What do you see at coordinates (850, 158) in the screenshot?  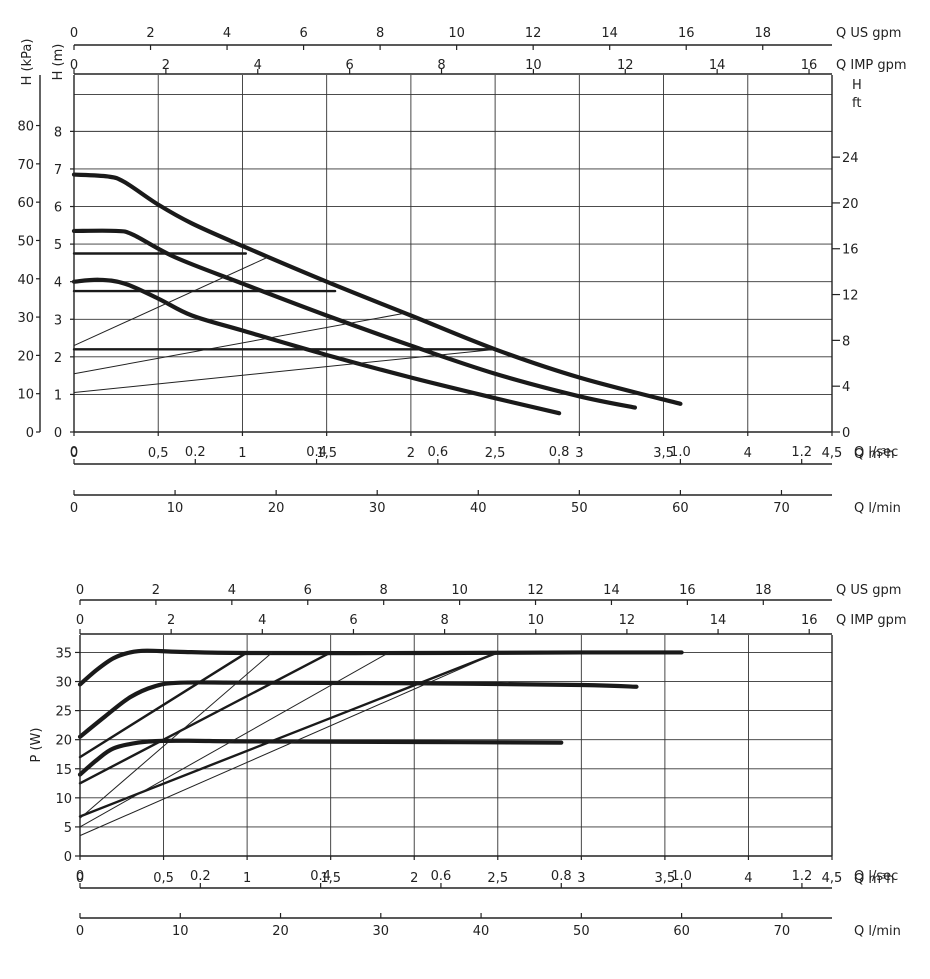 I see `chart1-y-ft-label: 24` at bounding box center [850, 158].